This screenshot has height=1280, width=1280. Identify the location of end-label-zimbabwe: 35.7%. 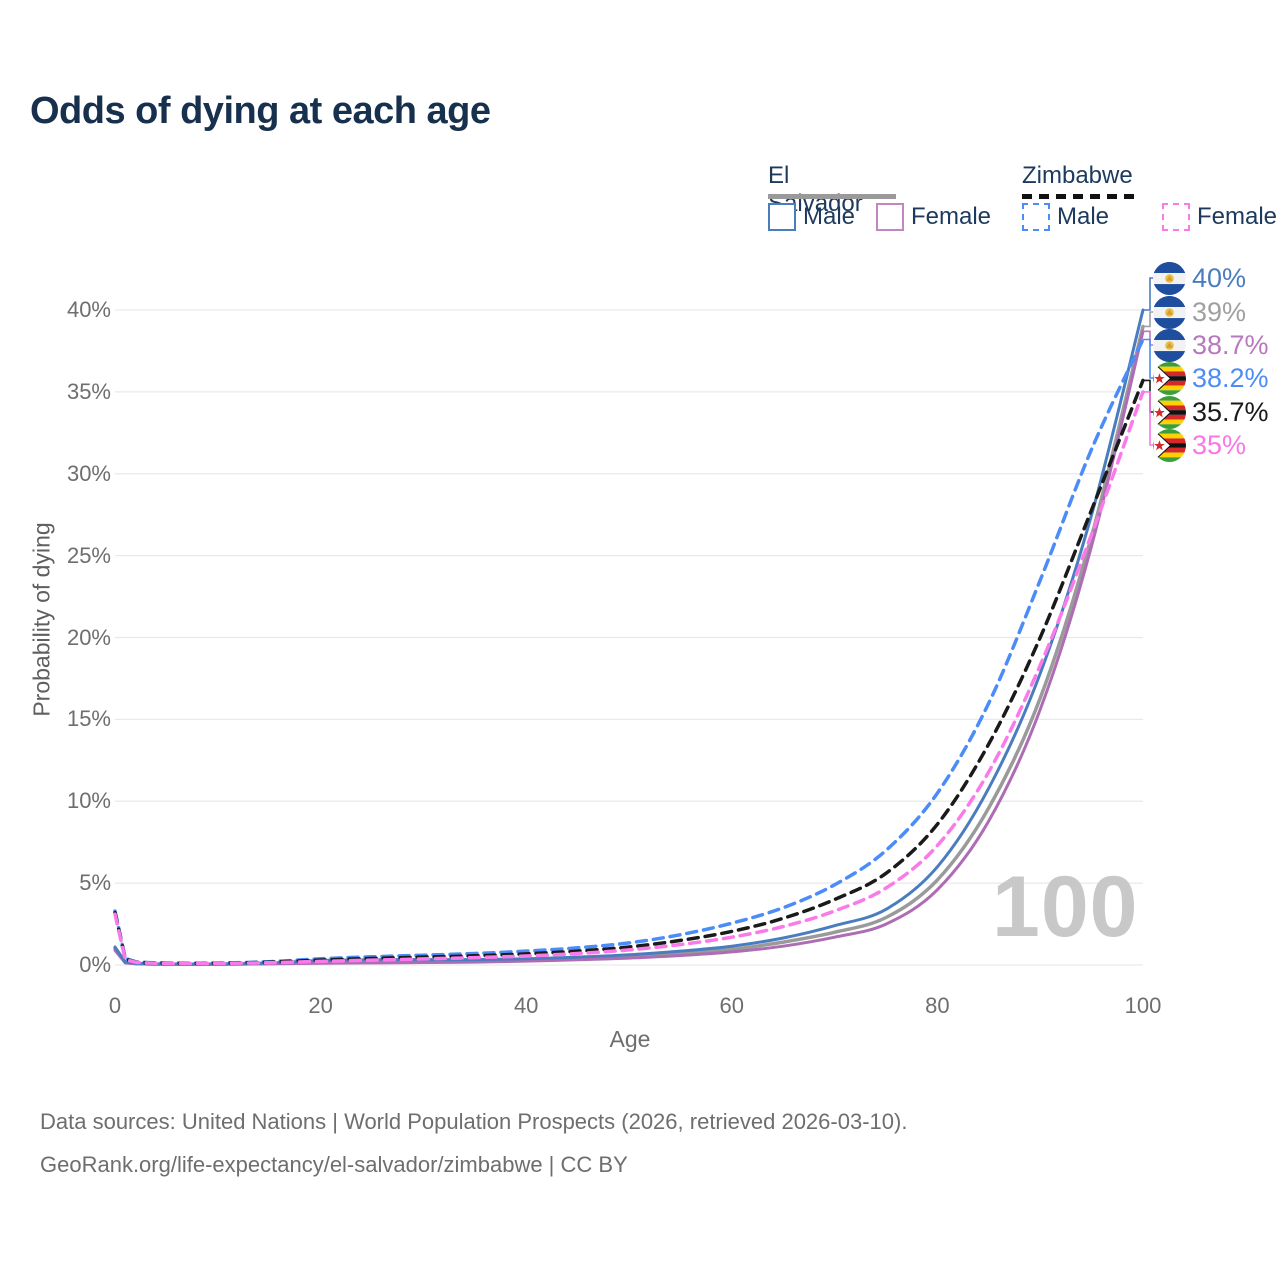
(1230, 412).